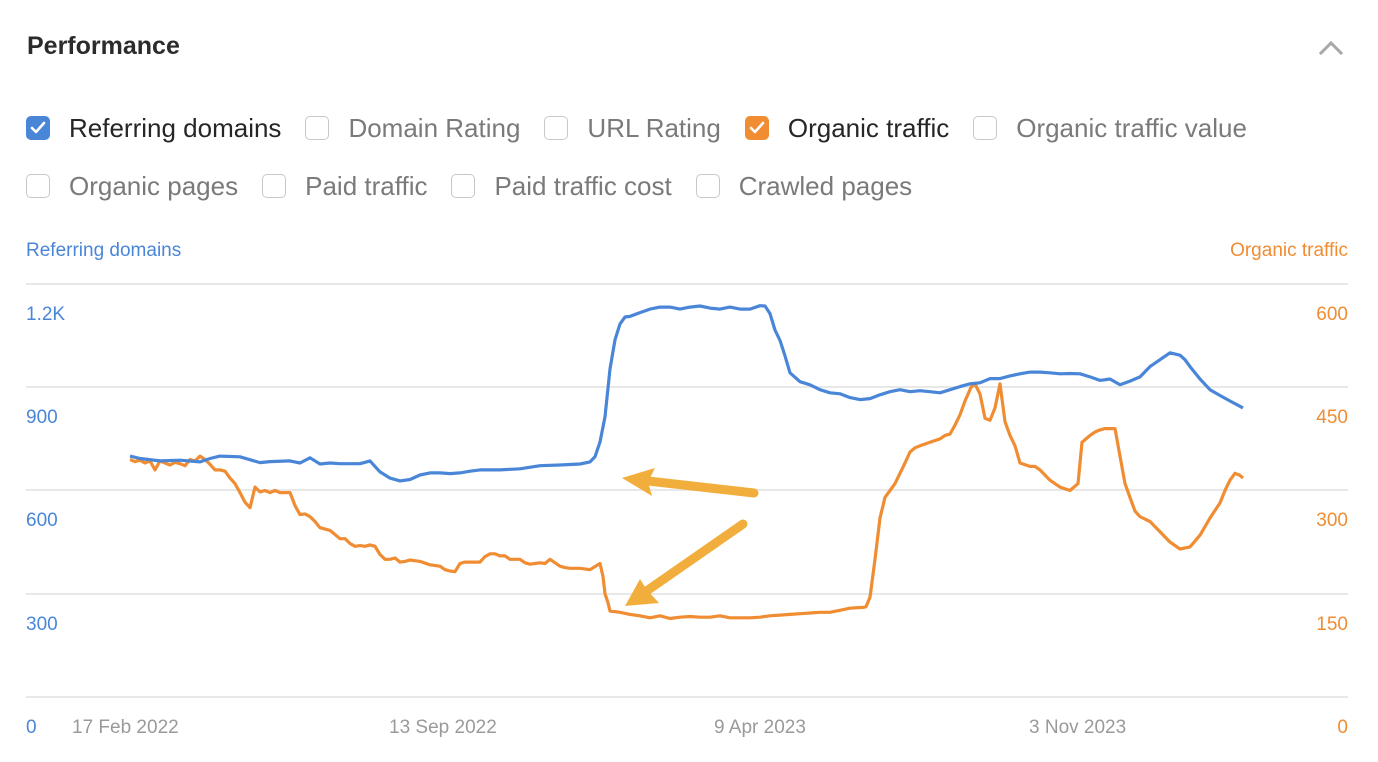 The height and width of the screenshot is (762, 1378). Describe the element at coordinates (103, 46) in the screenshot. I see `panel-title: Performance` at that location.